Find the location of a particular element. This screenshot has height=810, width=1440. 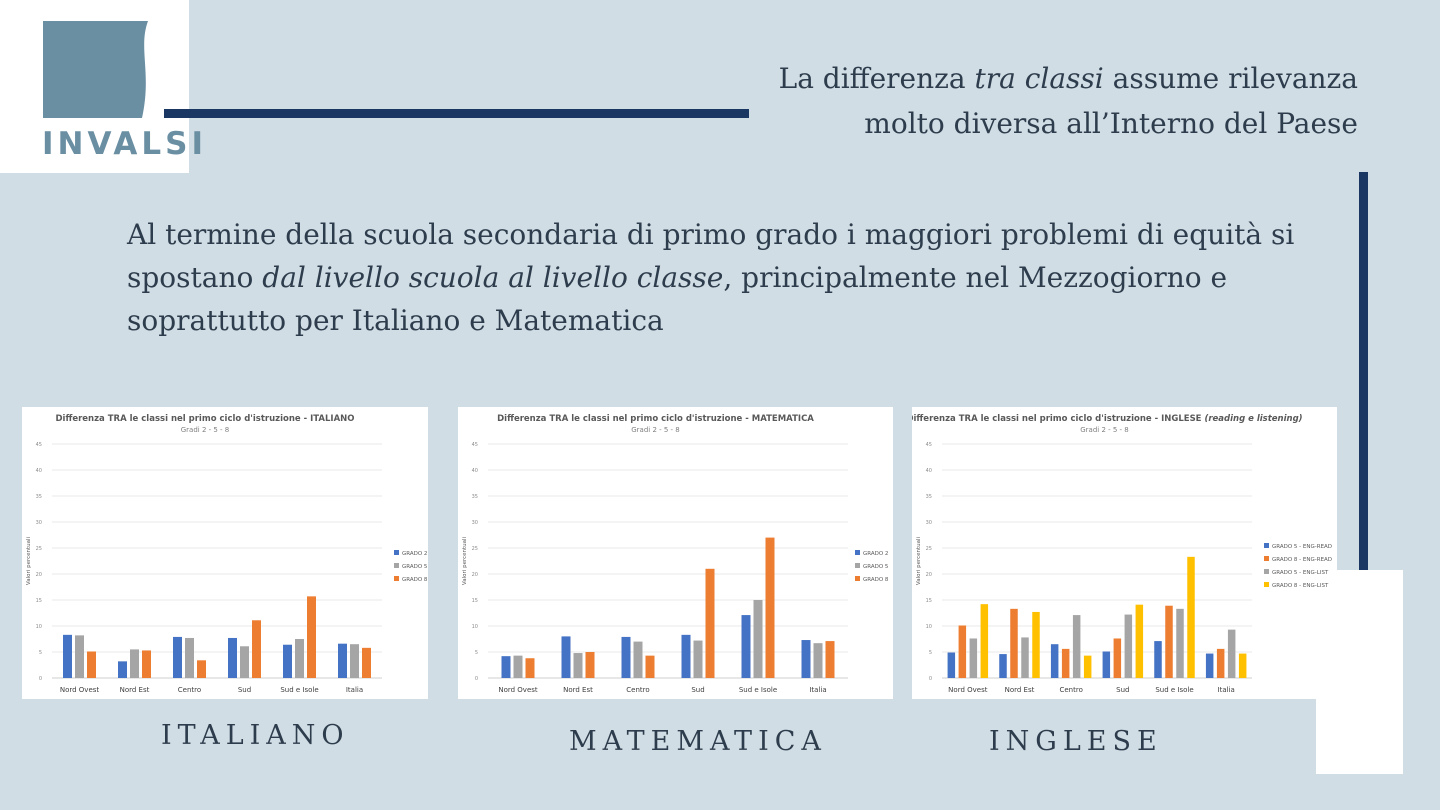

title-line1-post: assume rilevanza is located at coordinates (1230, 78).